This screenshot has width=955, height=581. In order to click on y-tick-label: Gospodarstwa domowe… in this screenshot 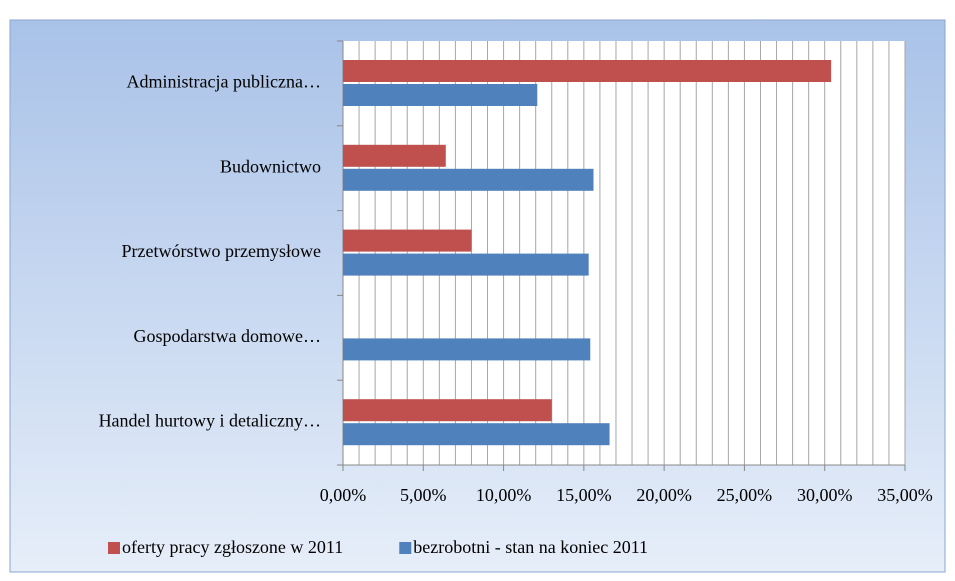, I will do `click(227, 336)`.